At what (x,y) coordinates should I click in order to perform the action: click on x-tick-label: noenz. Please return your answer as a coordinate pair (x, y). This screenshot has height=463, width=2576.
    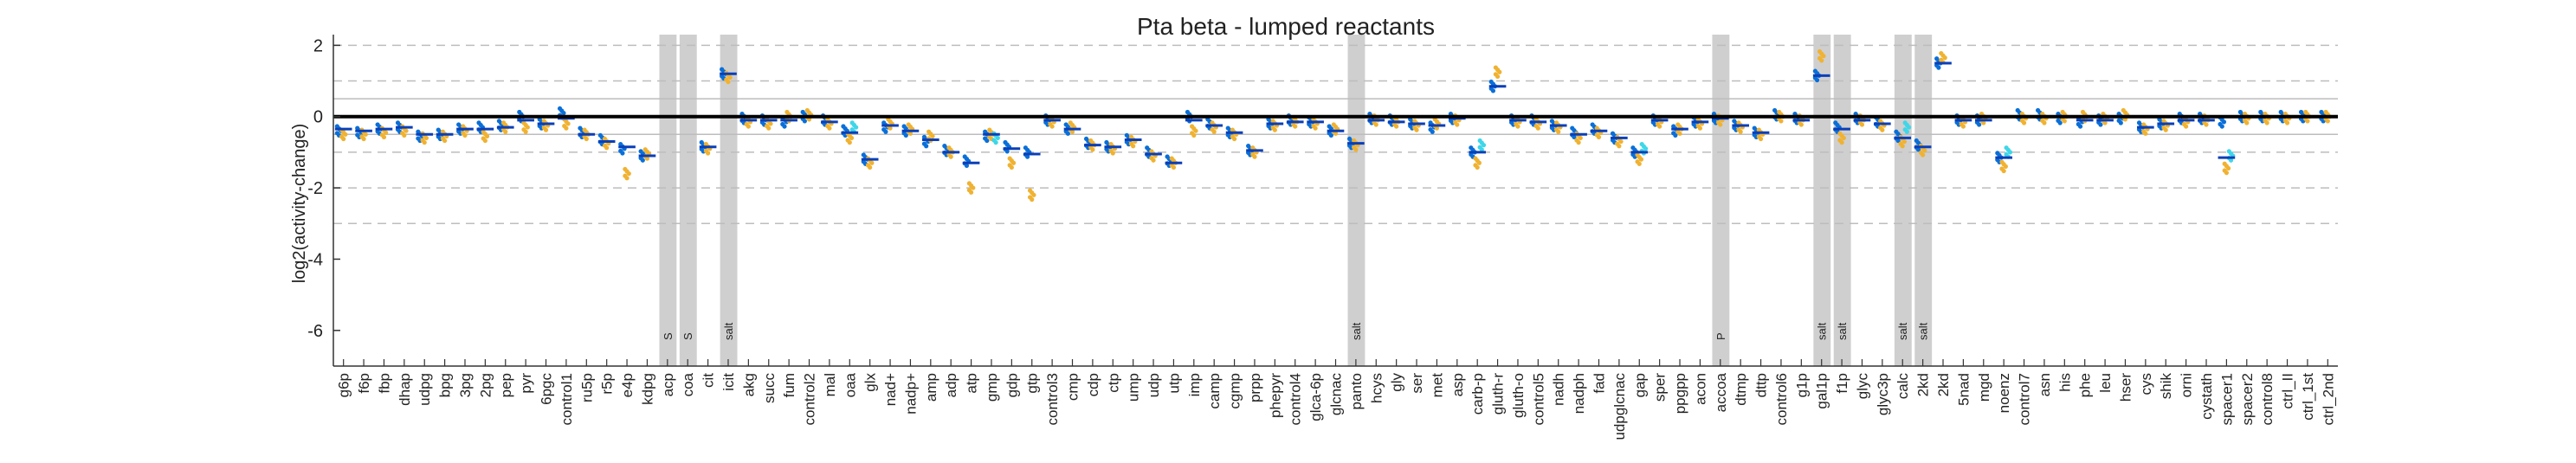
    Looking at the image, I should click on (2004, 393).